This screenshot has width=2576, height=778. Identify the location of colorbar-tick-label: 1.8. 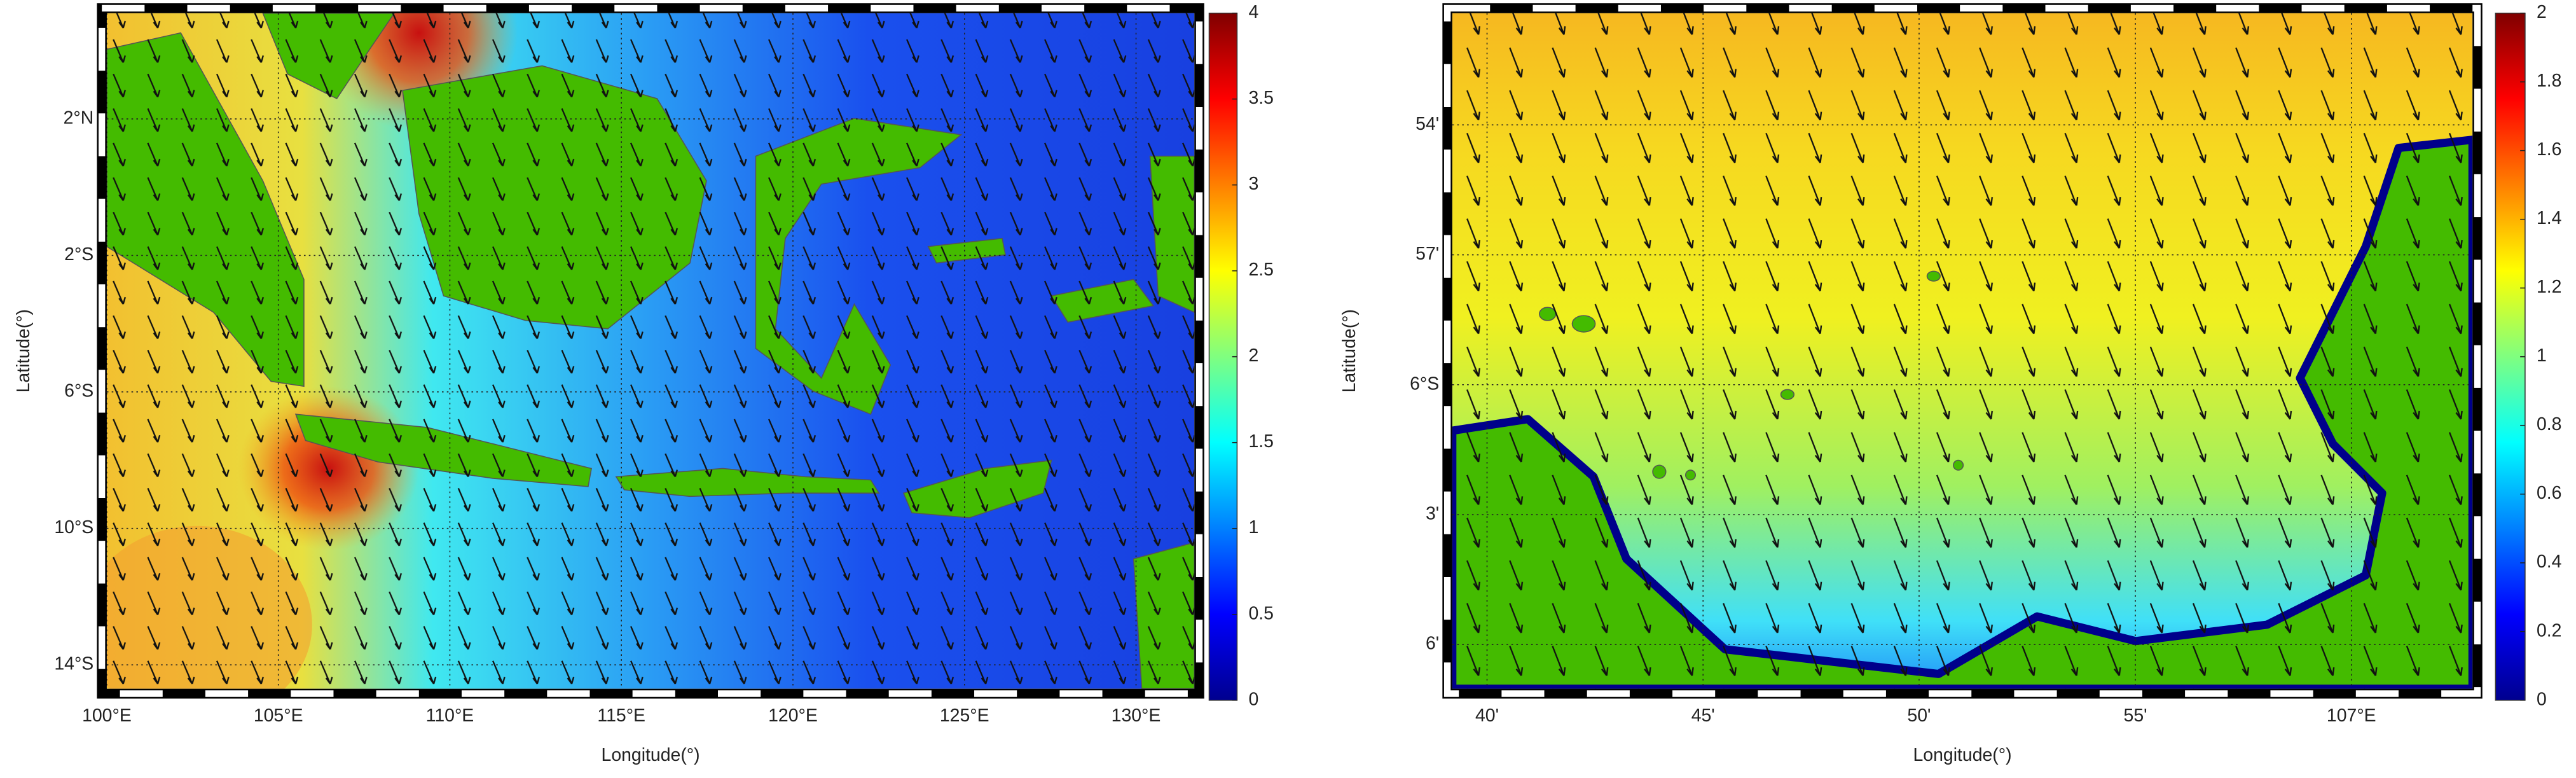
(2549, 81).